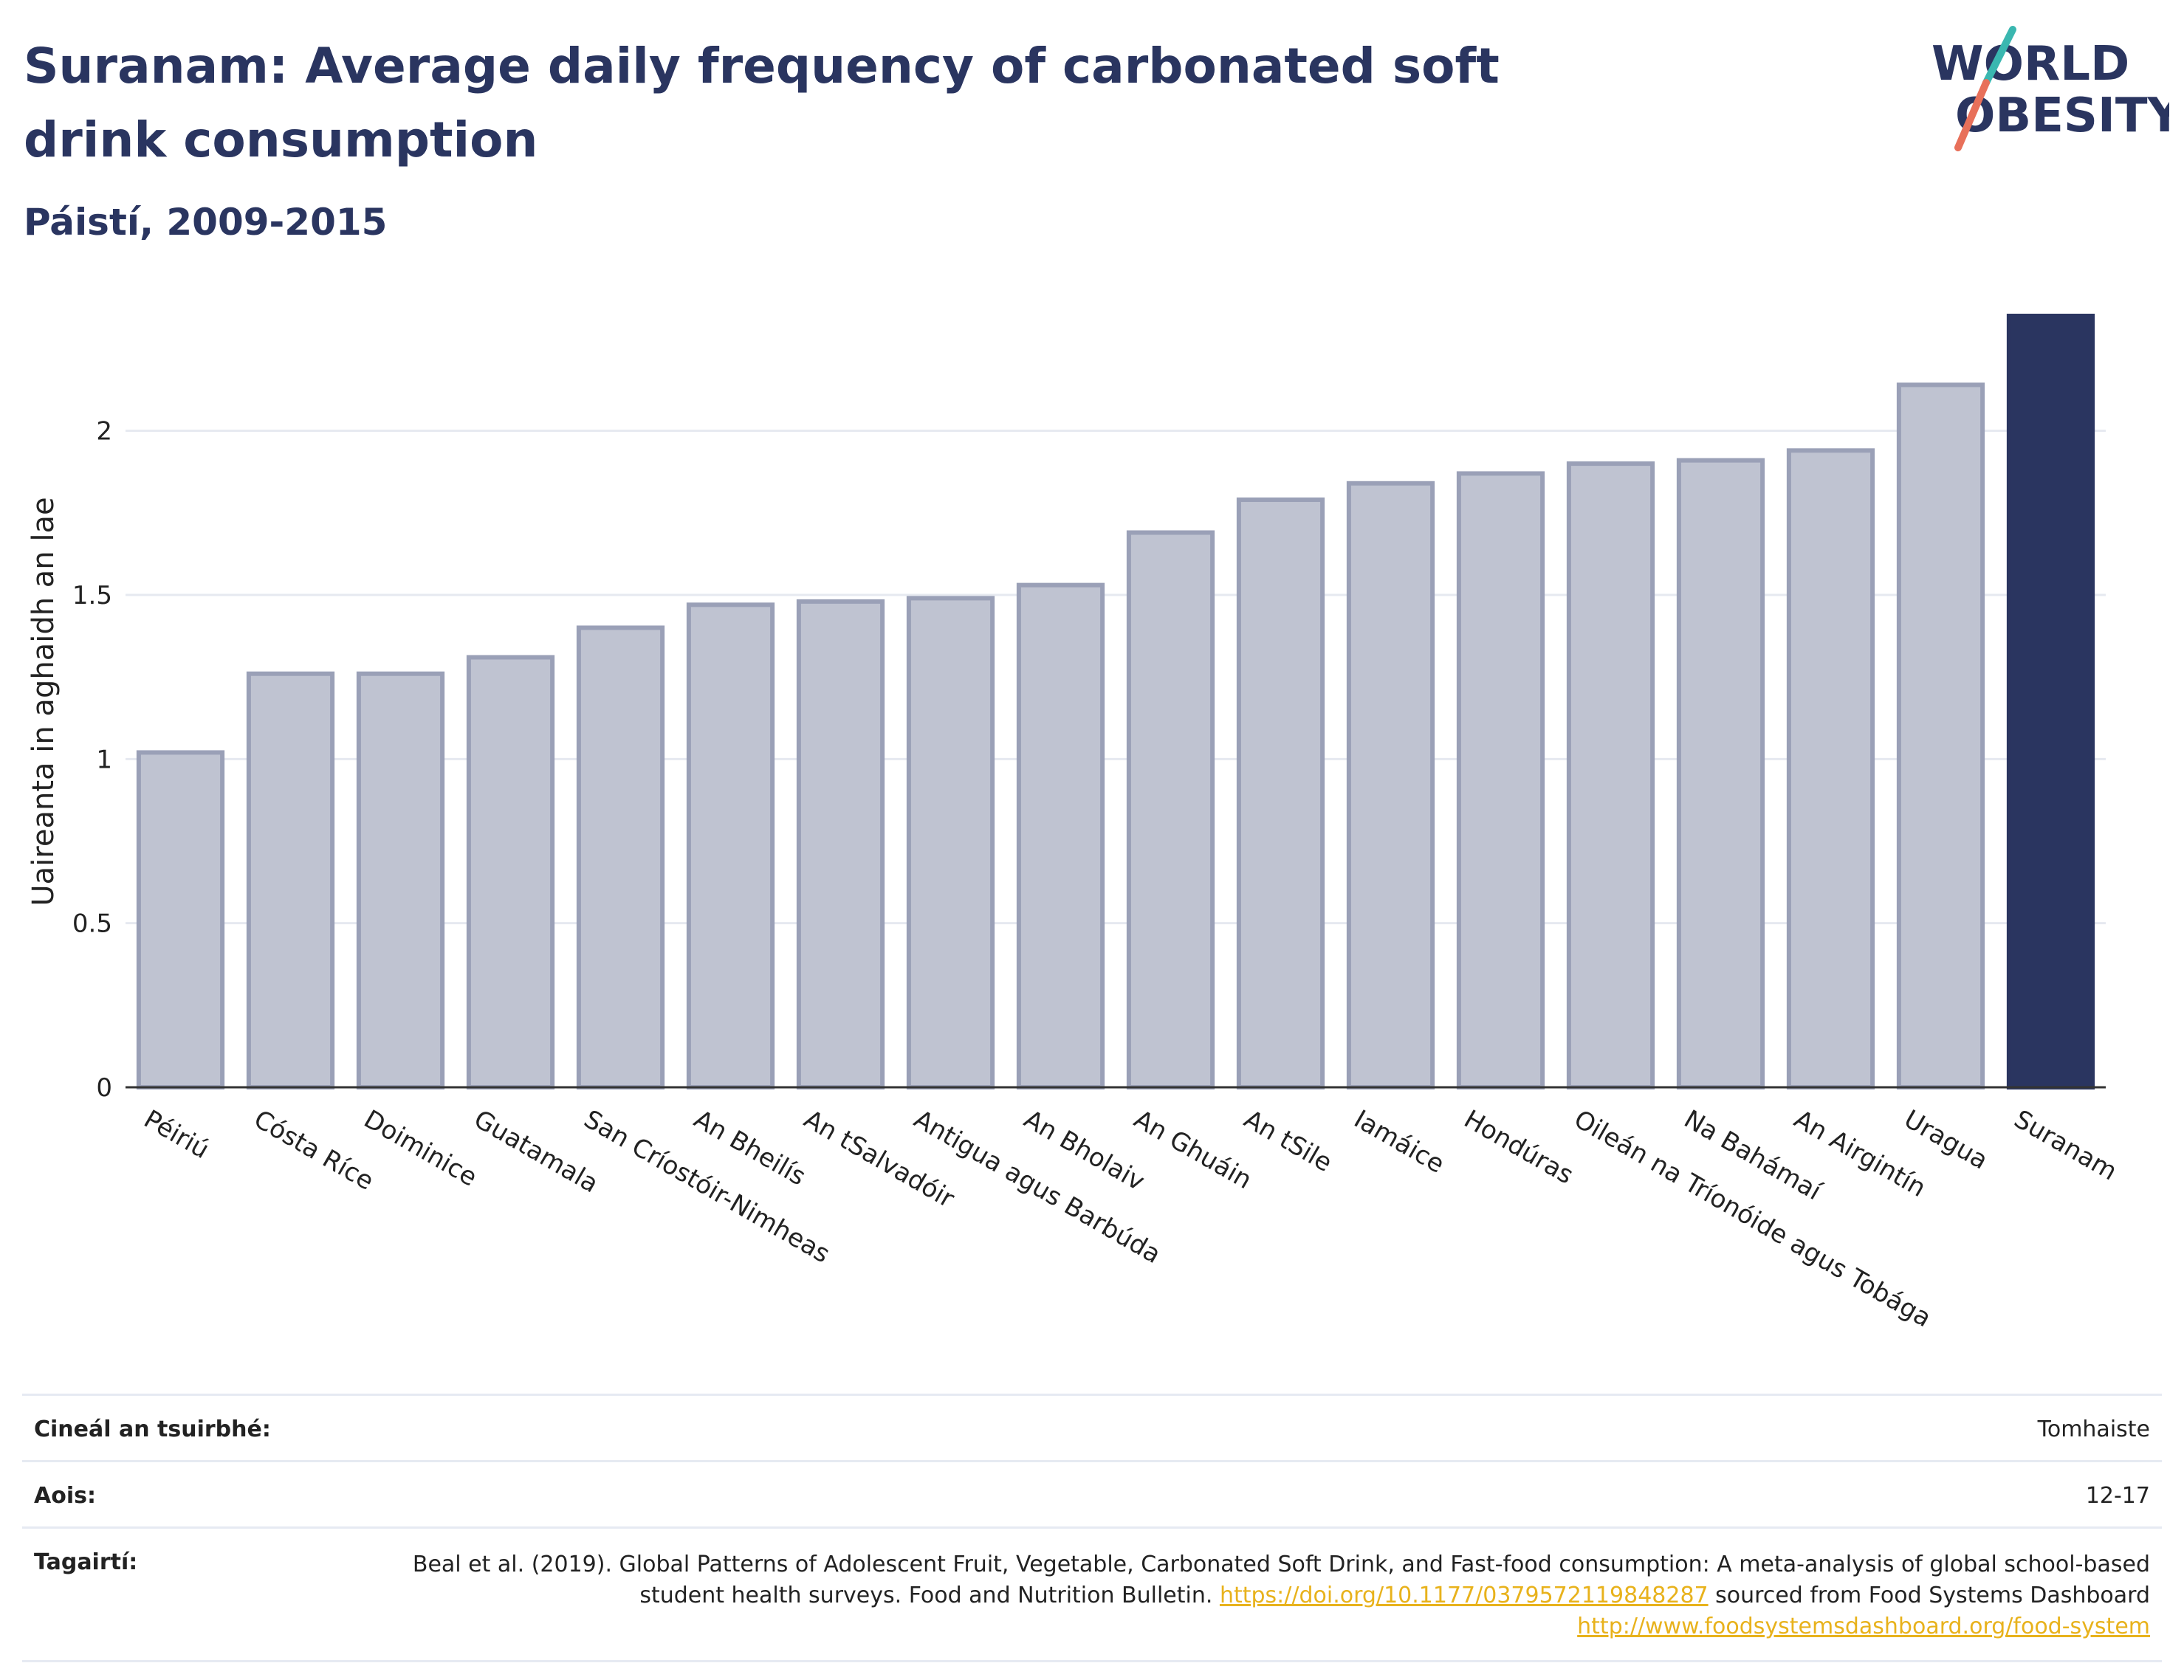 This screenshot has height=1680, width=2184. I want to click on age-value: 12-17, so click(2117, 1496).